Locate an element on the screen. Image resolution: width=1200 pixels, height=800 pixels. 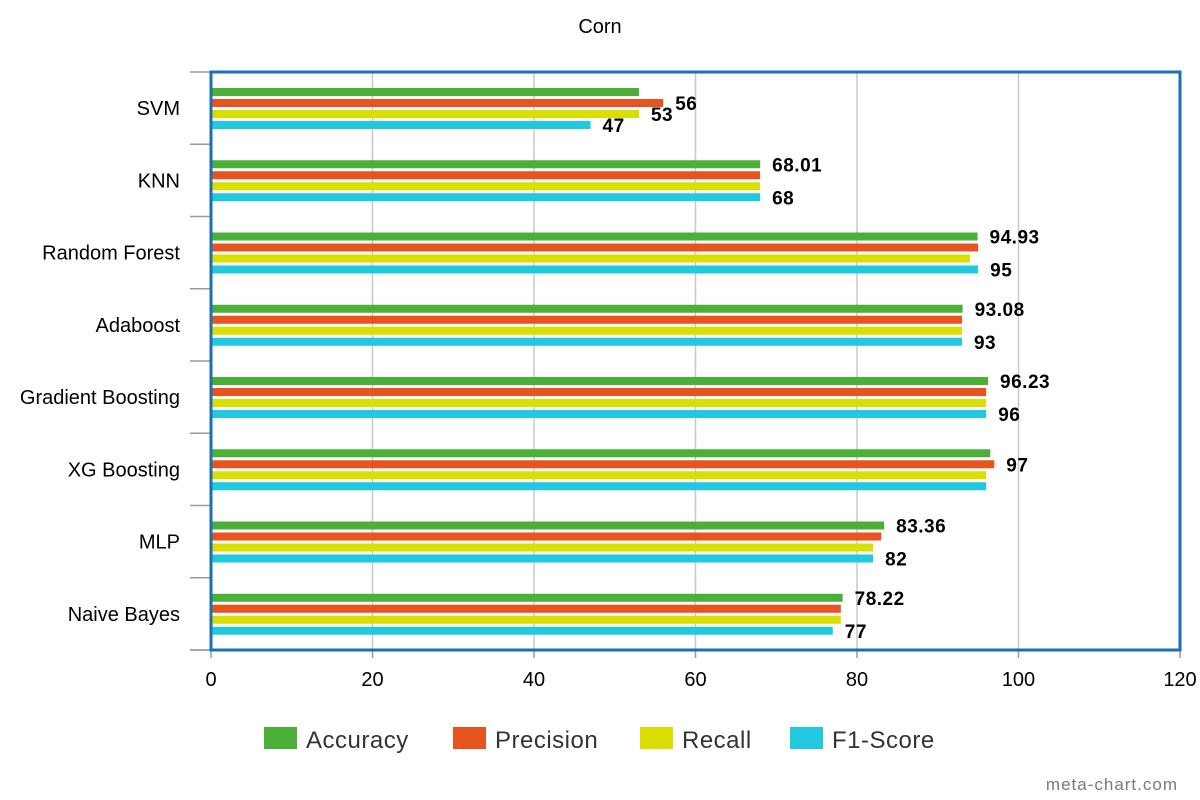
x-tick-label: 80 is located at coordinates (857, 680).